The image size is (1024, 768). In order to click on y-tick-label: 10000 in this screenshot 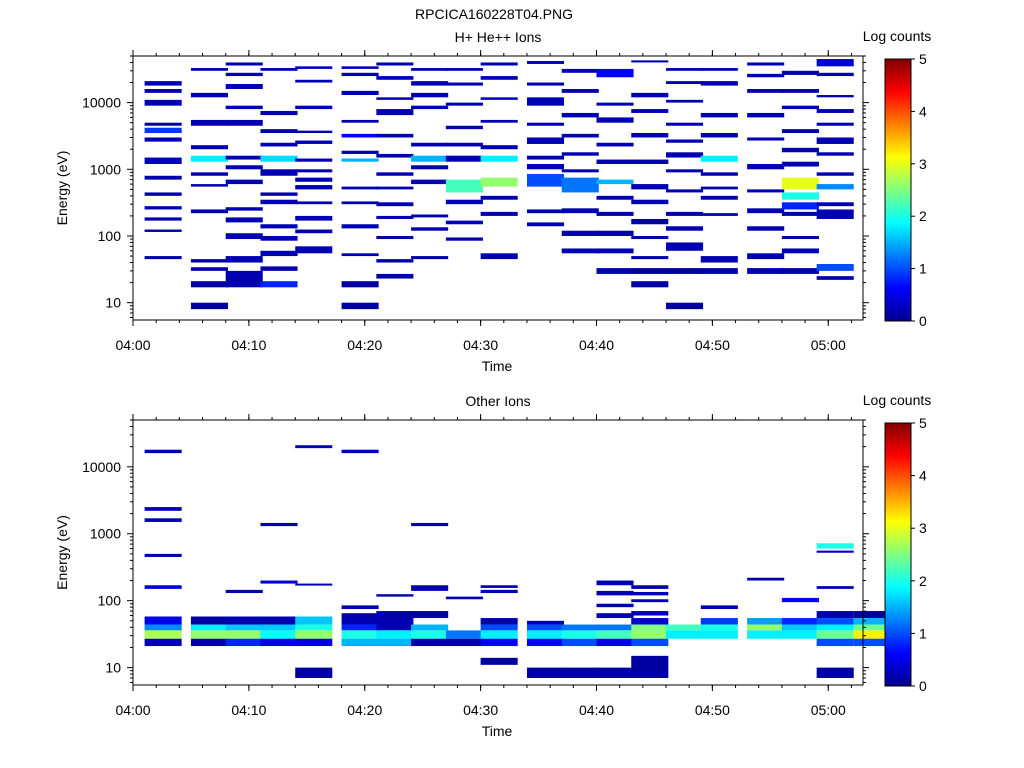, I will do `click(101, 467)`.